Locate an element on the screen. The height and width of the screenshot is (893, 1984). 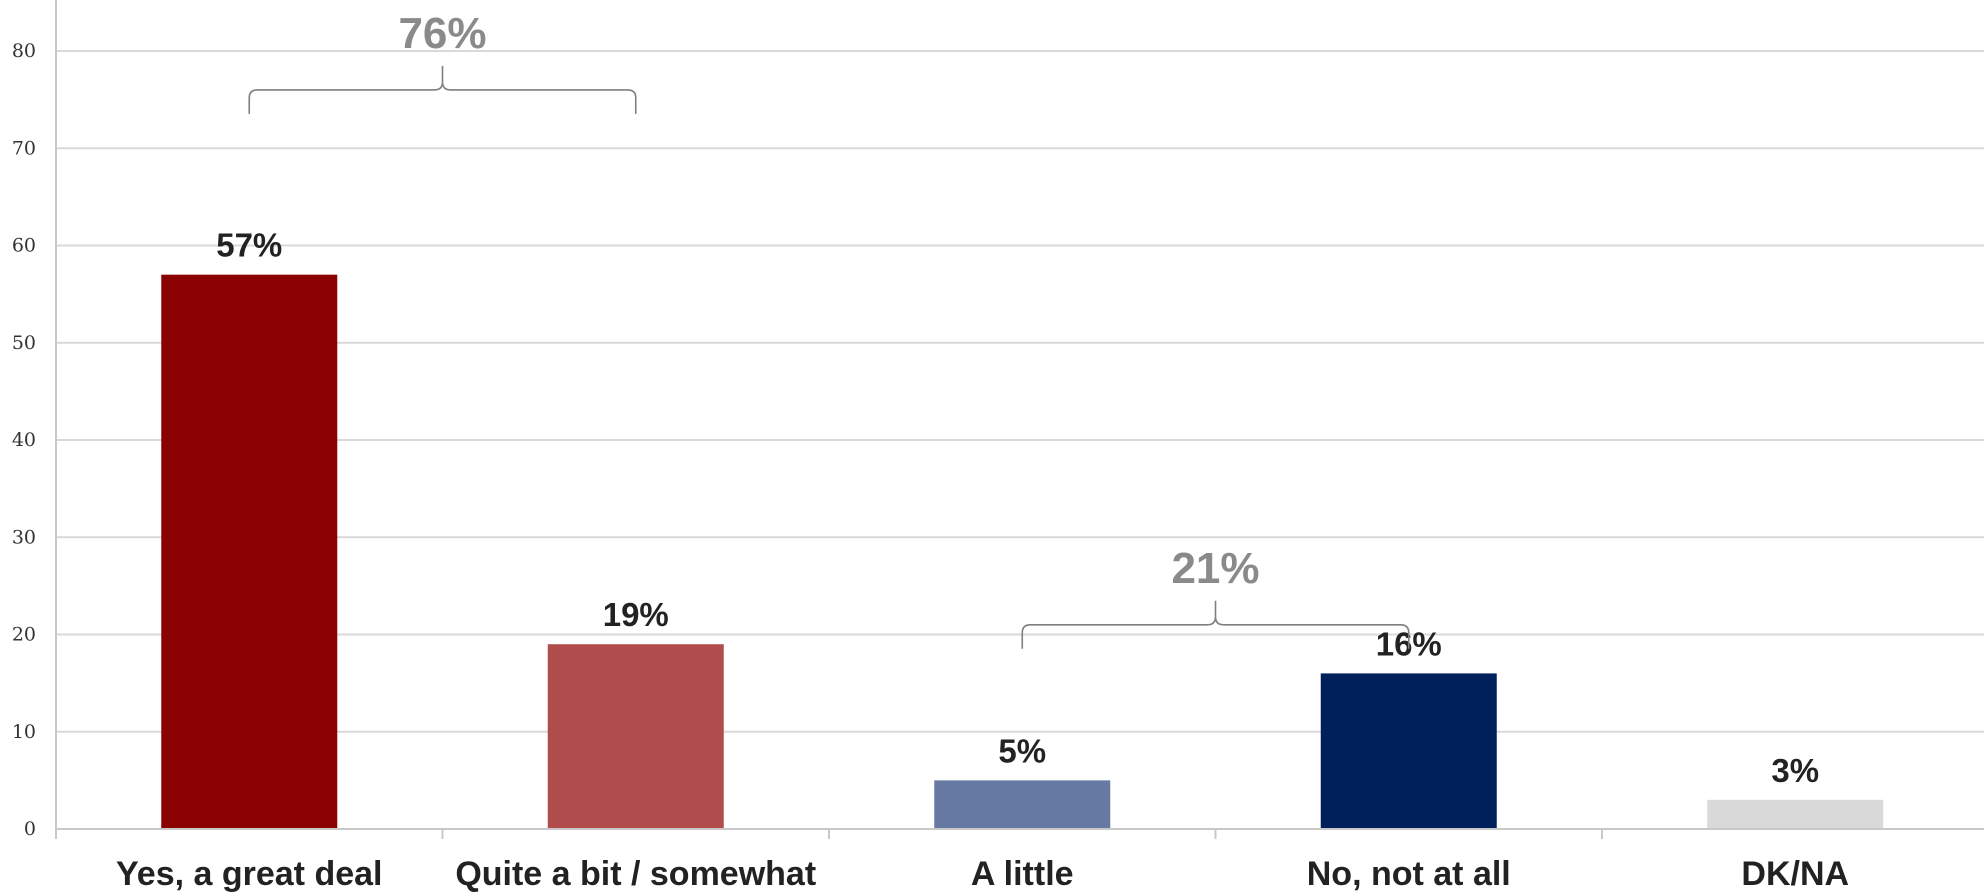
y-tick-label: 30 is located at coordinates (24, 537).